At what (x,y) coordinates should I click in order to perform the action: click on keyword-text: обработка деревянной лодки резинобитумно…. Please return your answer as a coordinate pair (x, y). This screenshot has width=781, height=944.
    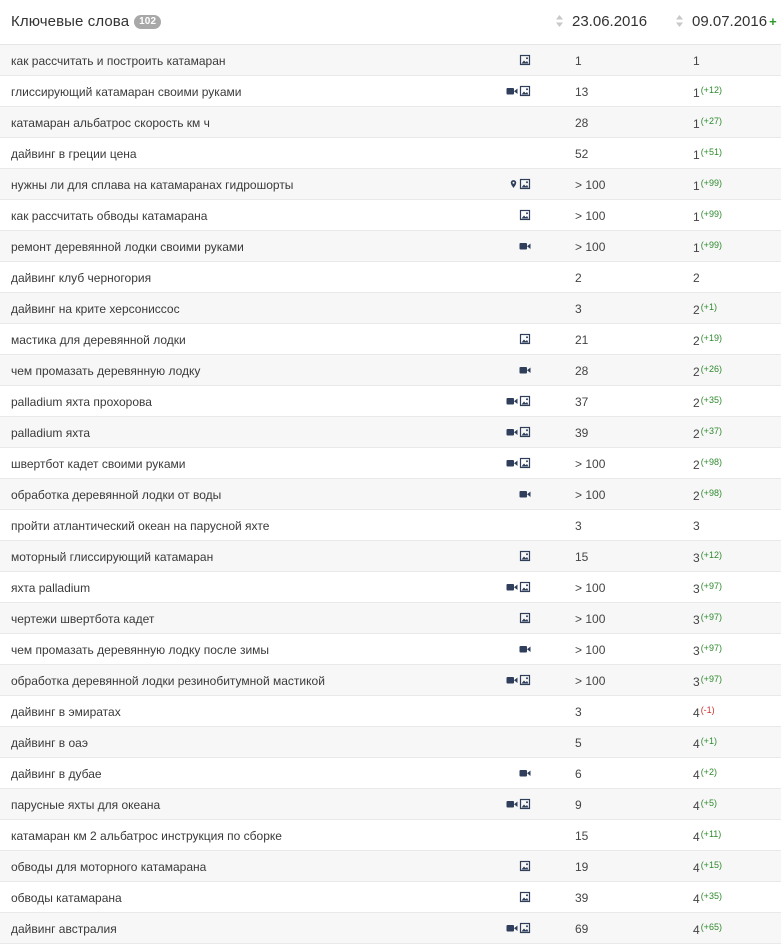
    Looking at the image, I should click on (168, 681).